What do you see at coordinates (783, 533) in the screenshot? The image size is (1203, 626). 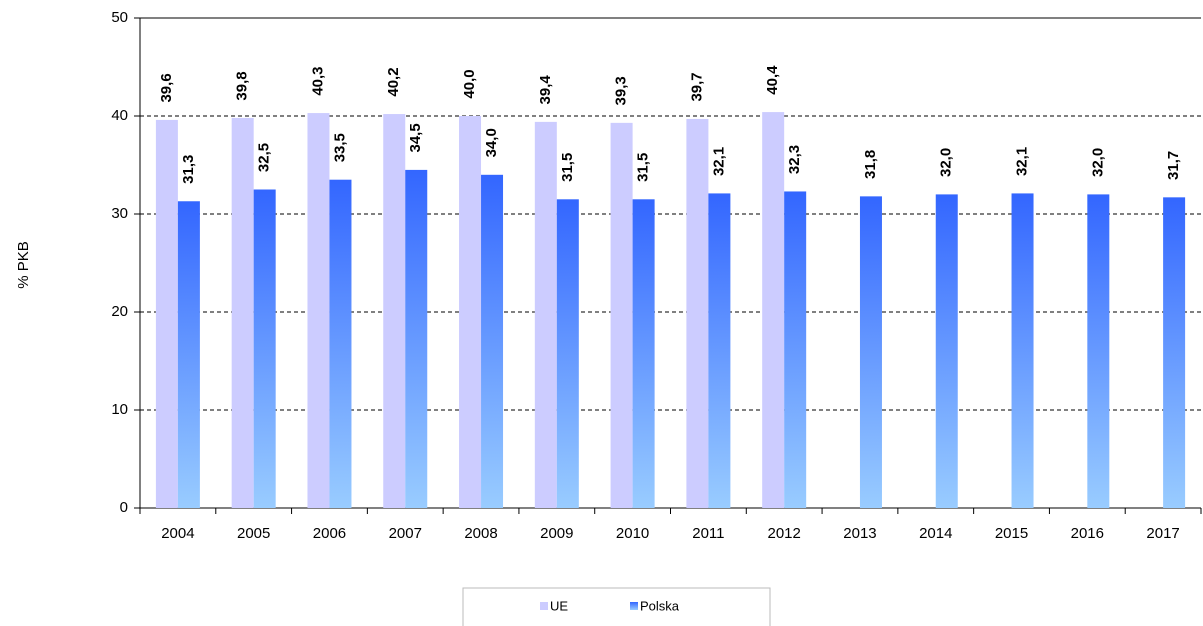 I see `x-tick-label: 2012` at bounding box center [783, 533].